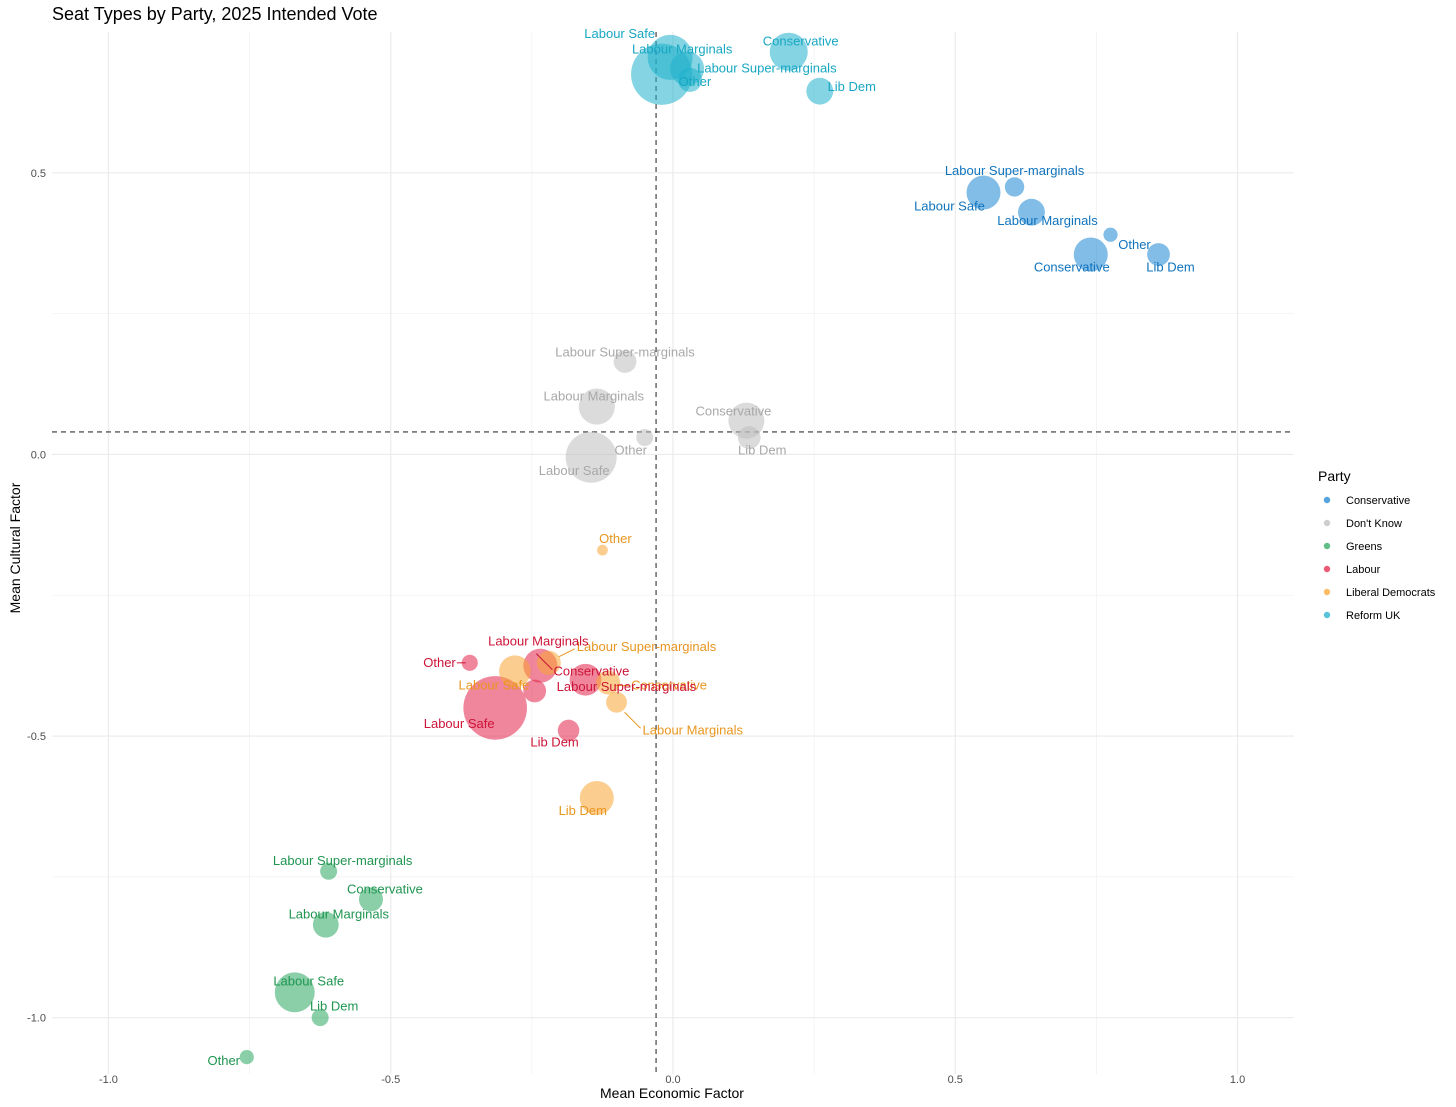 Image resolution: width=1456 pixels, height=1107 pixels. Describe the element at coordinates (608, 682) in the screenshot. I see `bubble-liberal-democrats-conservative` at that location.